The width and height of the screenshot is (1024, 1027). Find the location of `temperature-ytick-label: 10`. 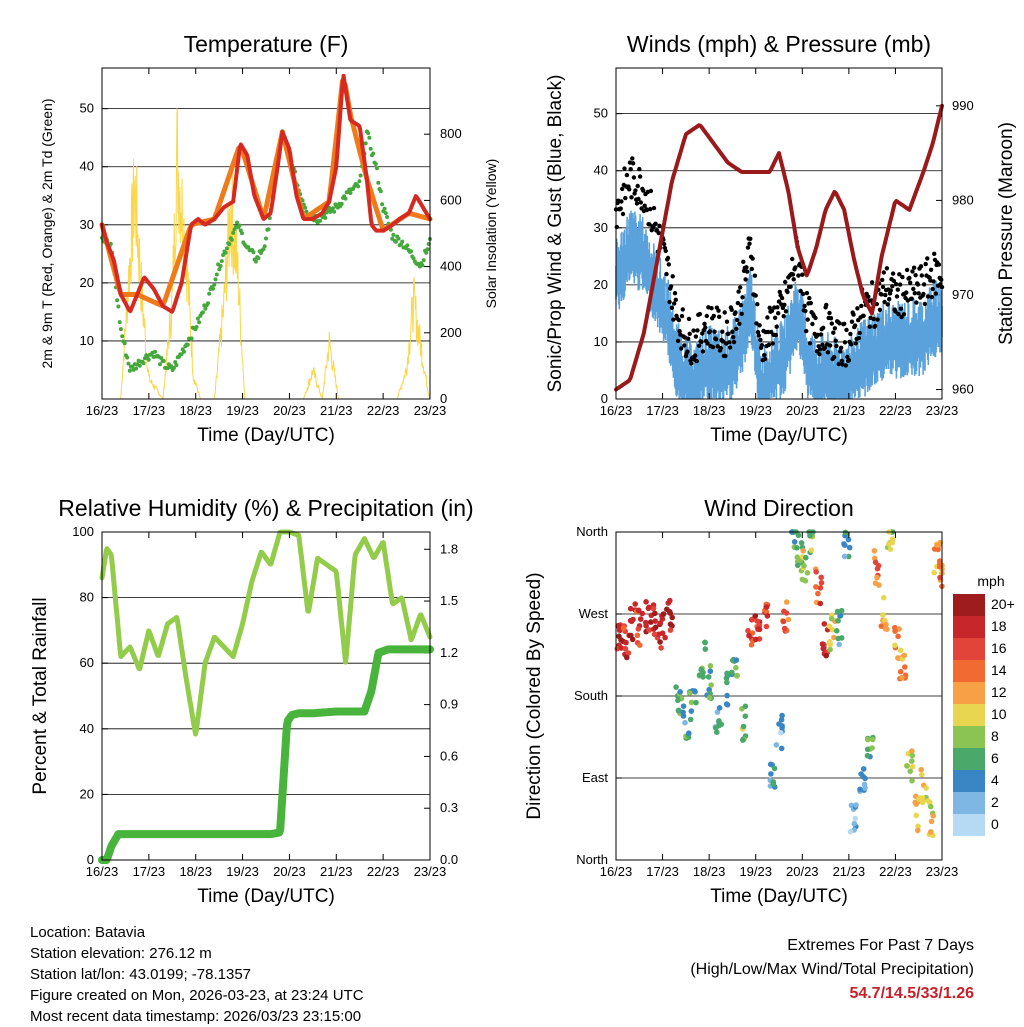

temperature-ytick-label: 10 is located at coordinates (87, 340).